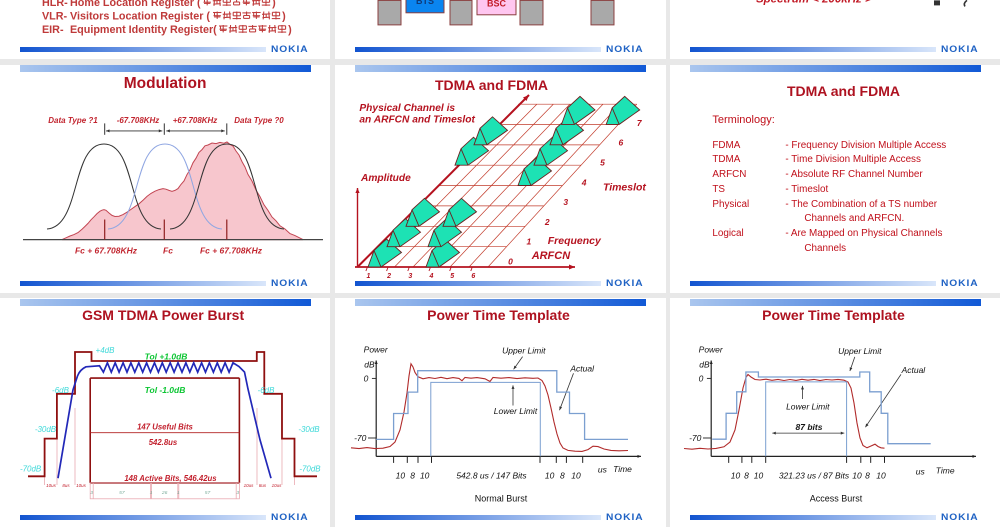 Image resolution: width=1000 pixels, height=527 pixels. I want to click on svg-text: Spectrum < 200kHz >, so click(814, 2).